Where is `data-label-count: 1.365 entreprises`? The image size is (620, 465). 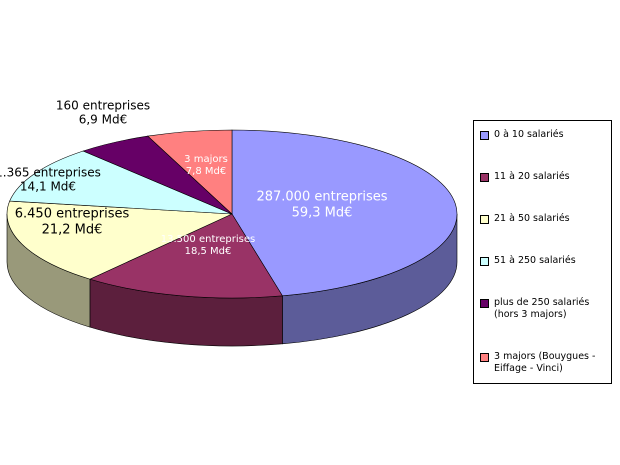 data-label-count: 1.365 entreprises is located at coordinates (50, 172).